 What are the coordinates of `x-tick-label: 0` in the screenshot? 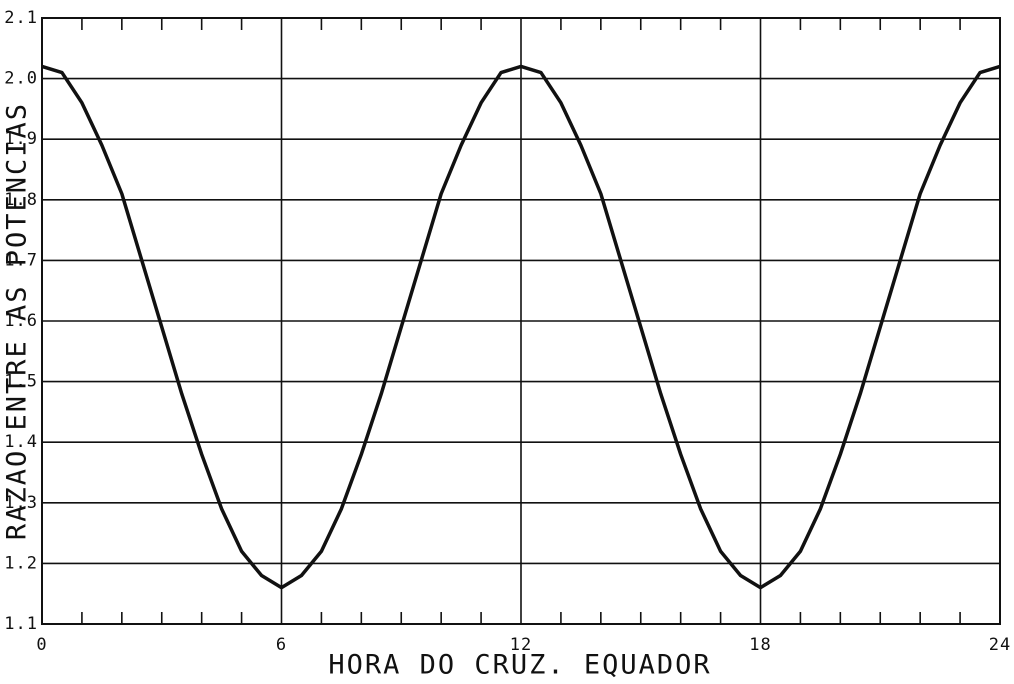 It's located at (41, 645).